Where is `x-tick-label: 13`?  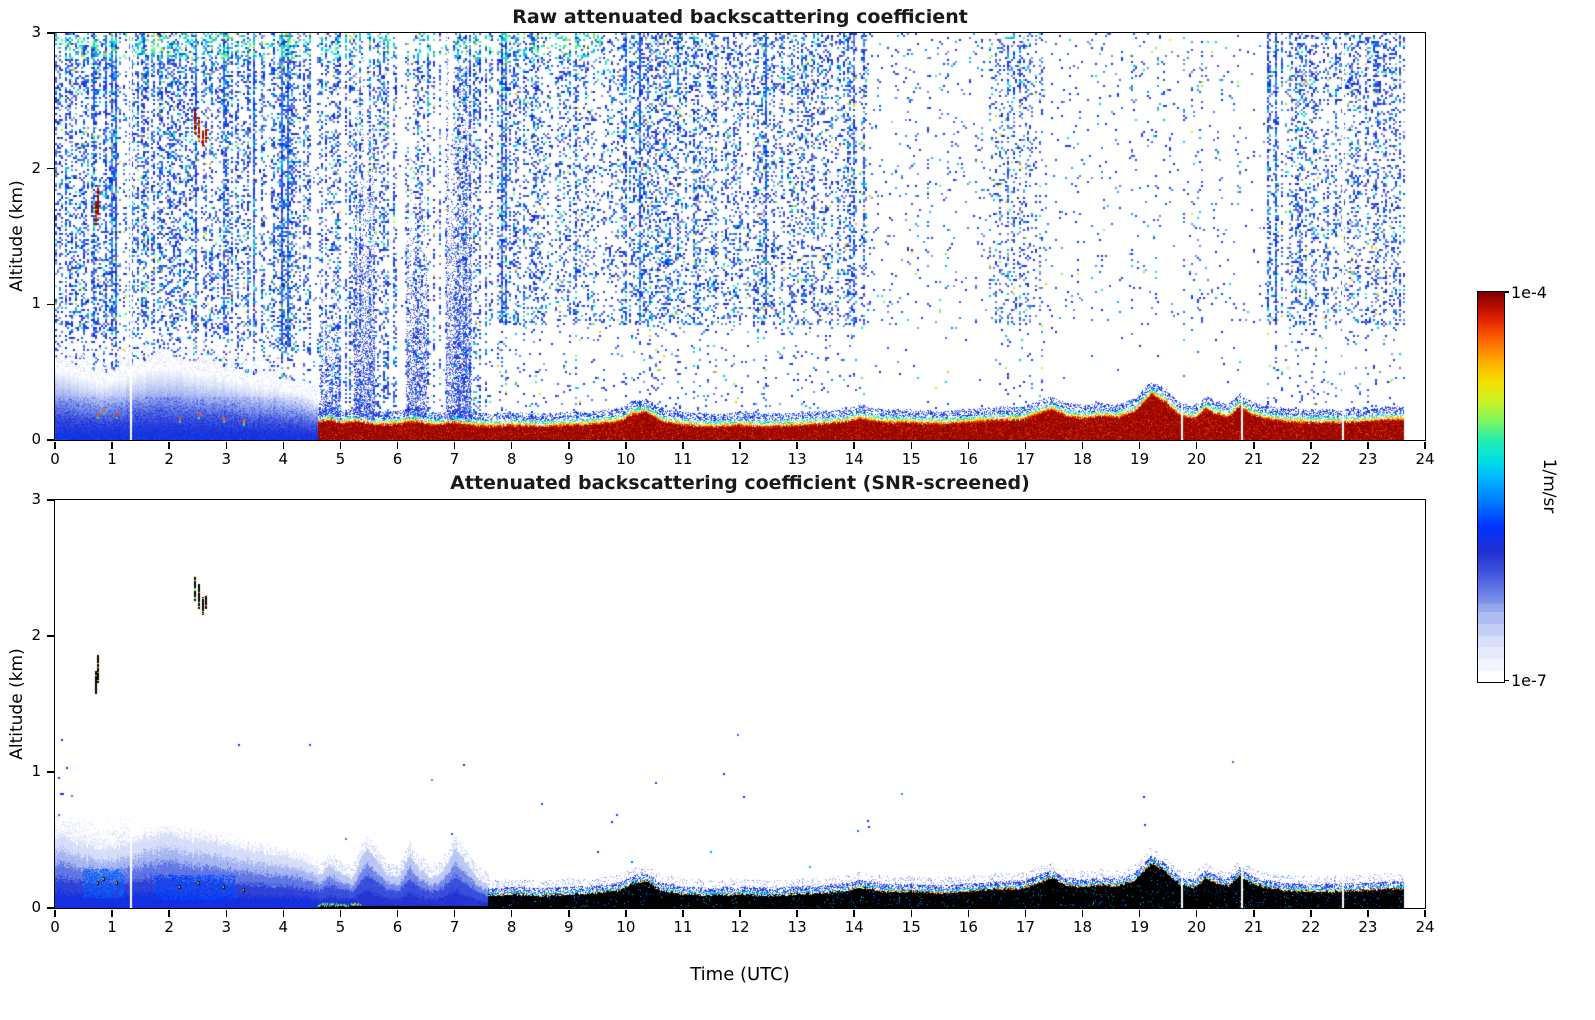 x-tick-label: 13 is located at coordinates (797, 927).